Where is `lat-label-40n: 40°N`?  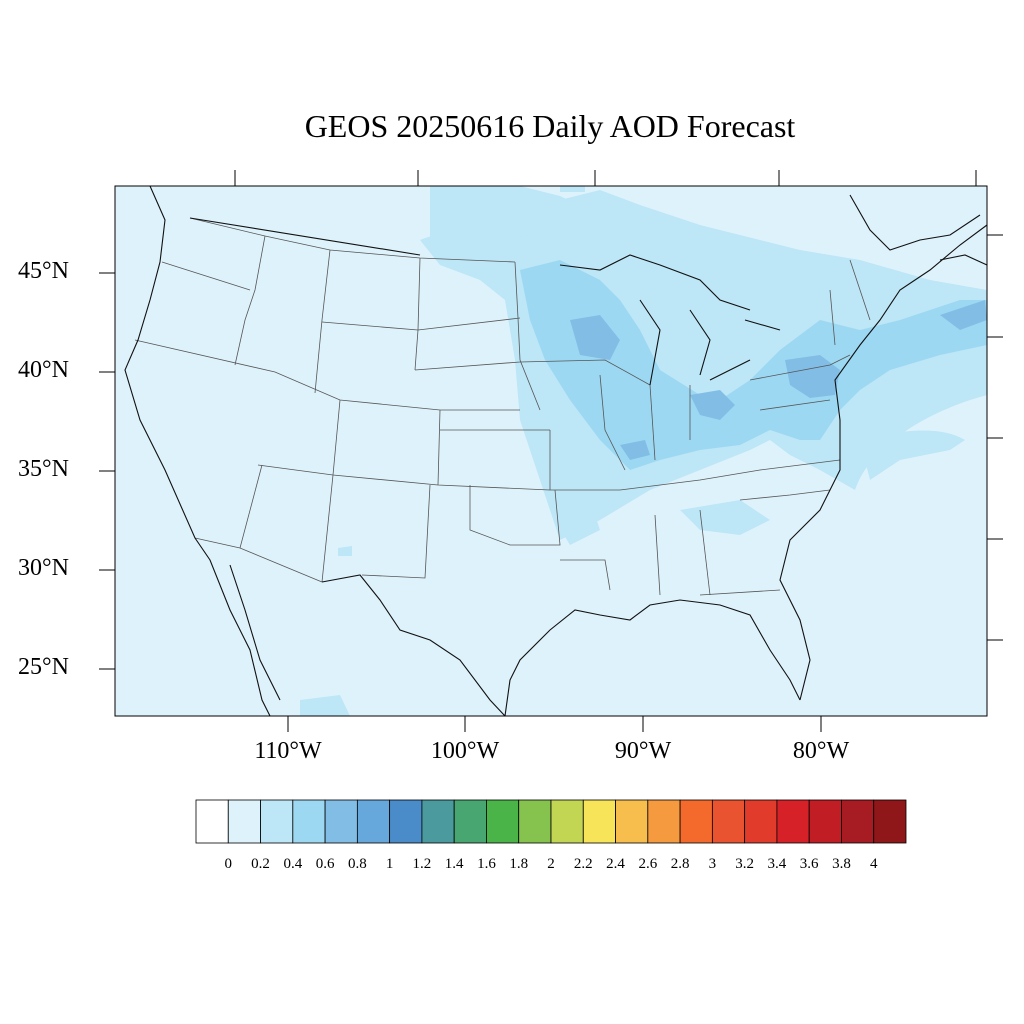
lat-label-40n: 40°N is located at coordinates (43, 370).